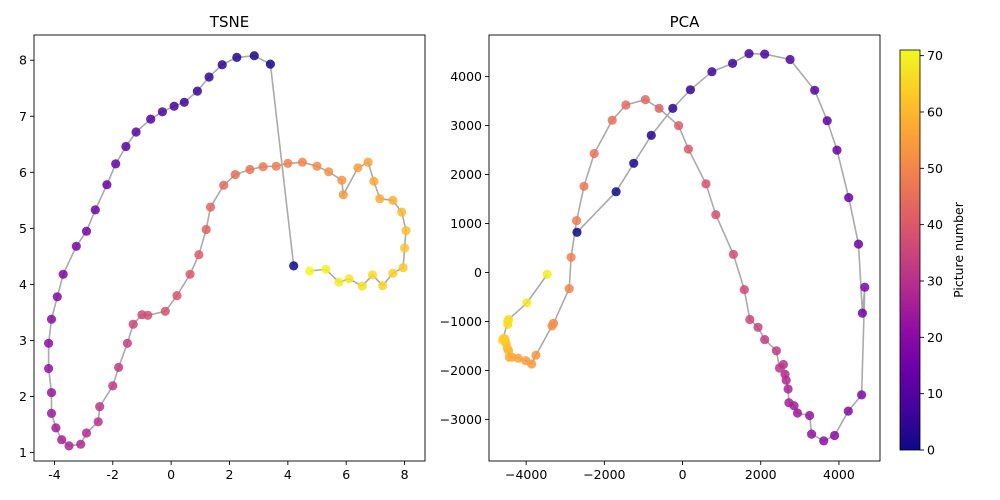 This screenshot has height=500, width=1000. I want to click on y-tick-label: 5, so click(23, 228).